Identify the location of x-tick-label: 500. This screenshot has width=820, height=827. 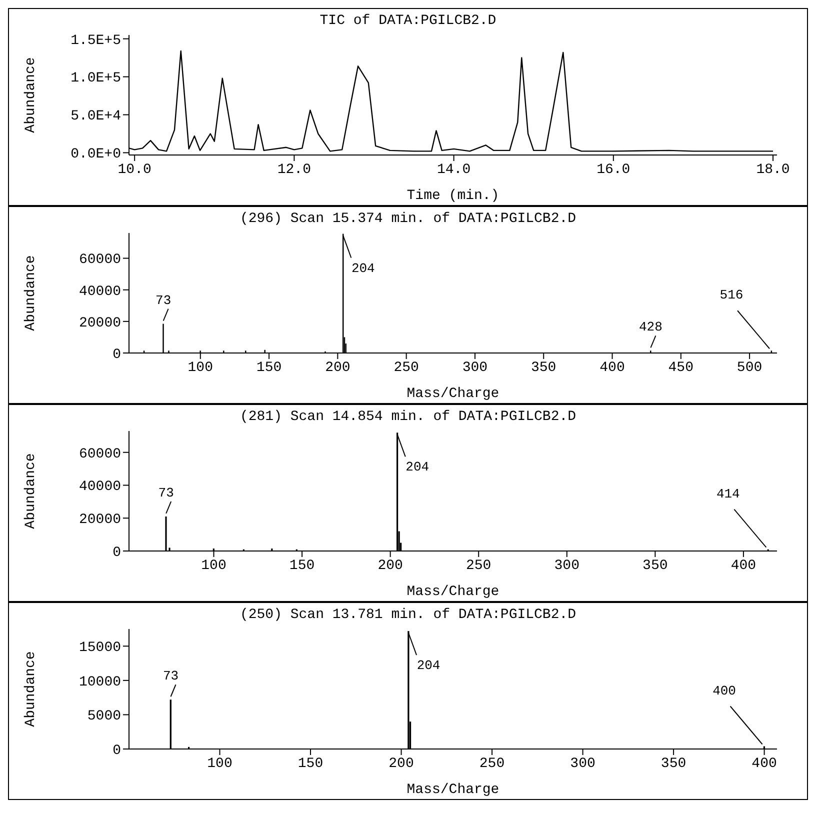
(749, 368).